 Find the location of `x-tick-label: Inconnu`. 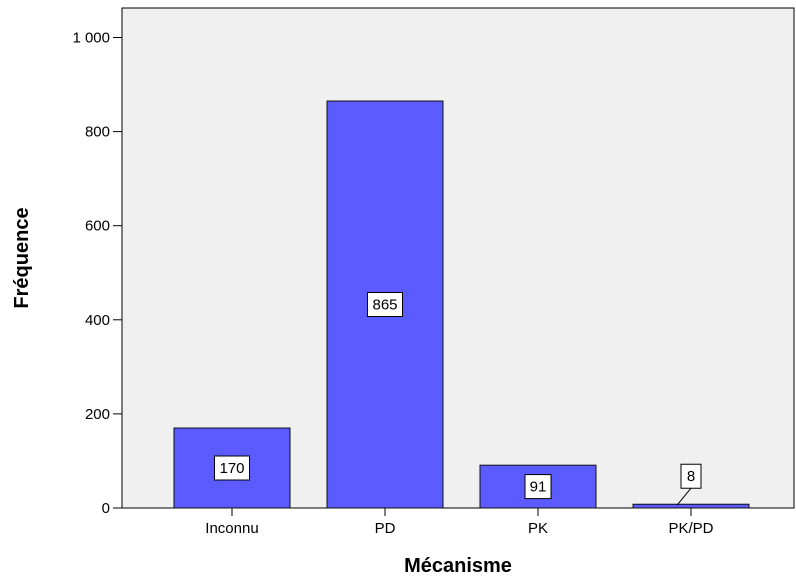

x-tick-label: Inconnu is located at coordinates (231, 528).